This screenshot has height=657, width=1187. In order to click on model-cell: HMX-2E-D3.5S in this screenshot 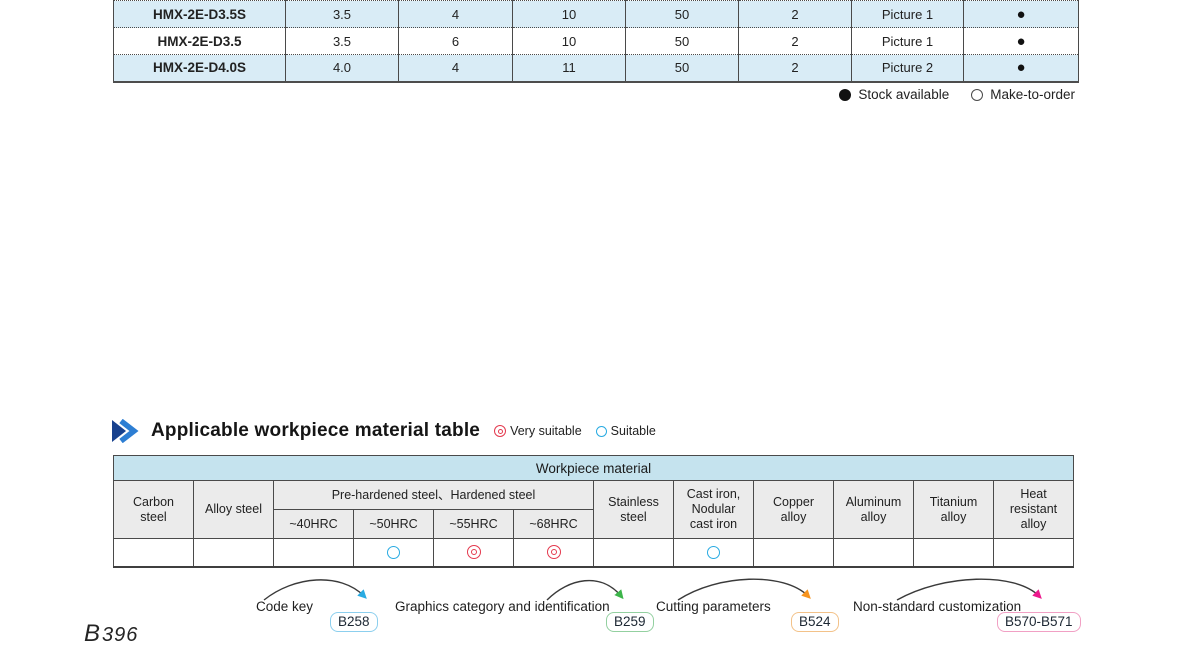, I will do `click(199, 14)`.